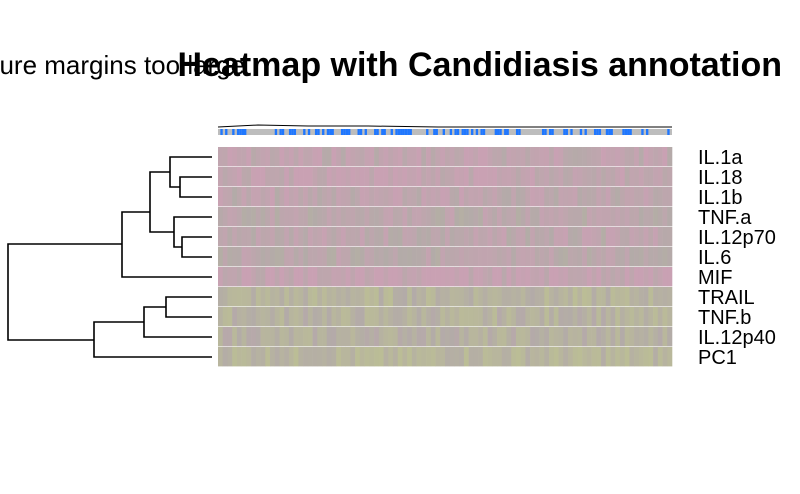  I want to click on row-label: MIF, so click(715, 278).